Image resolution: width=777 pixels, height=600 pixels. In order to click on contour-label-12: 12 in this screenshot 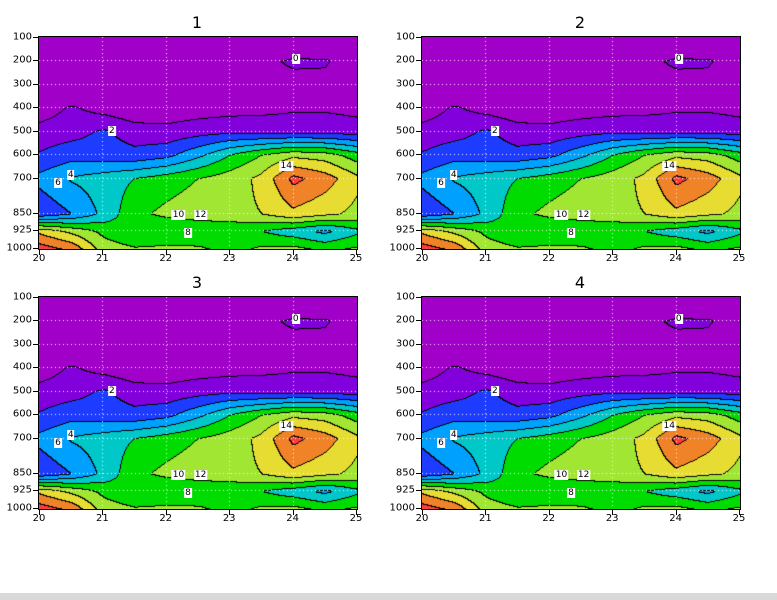, I will do `click(200, 215)`.